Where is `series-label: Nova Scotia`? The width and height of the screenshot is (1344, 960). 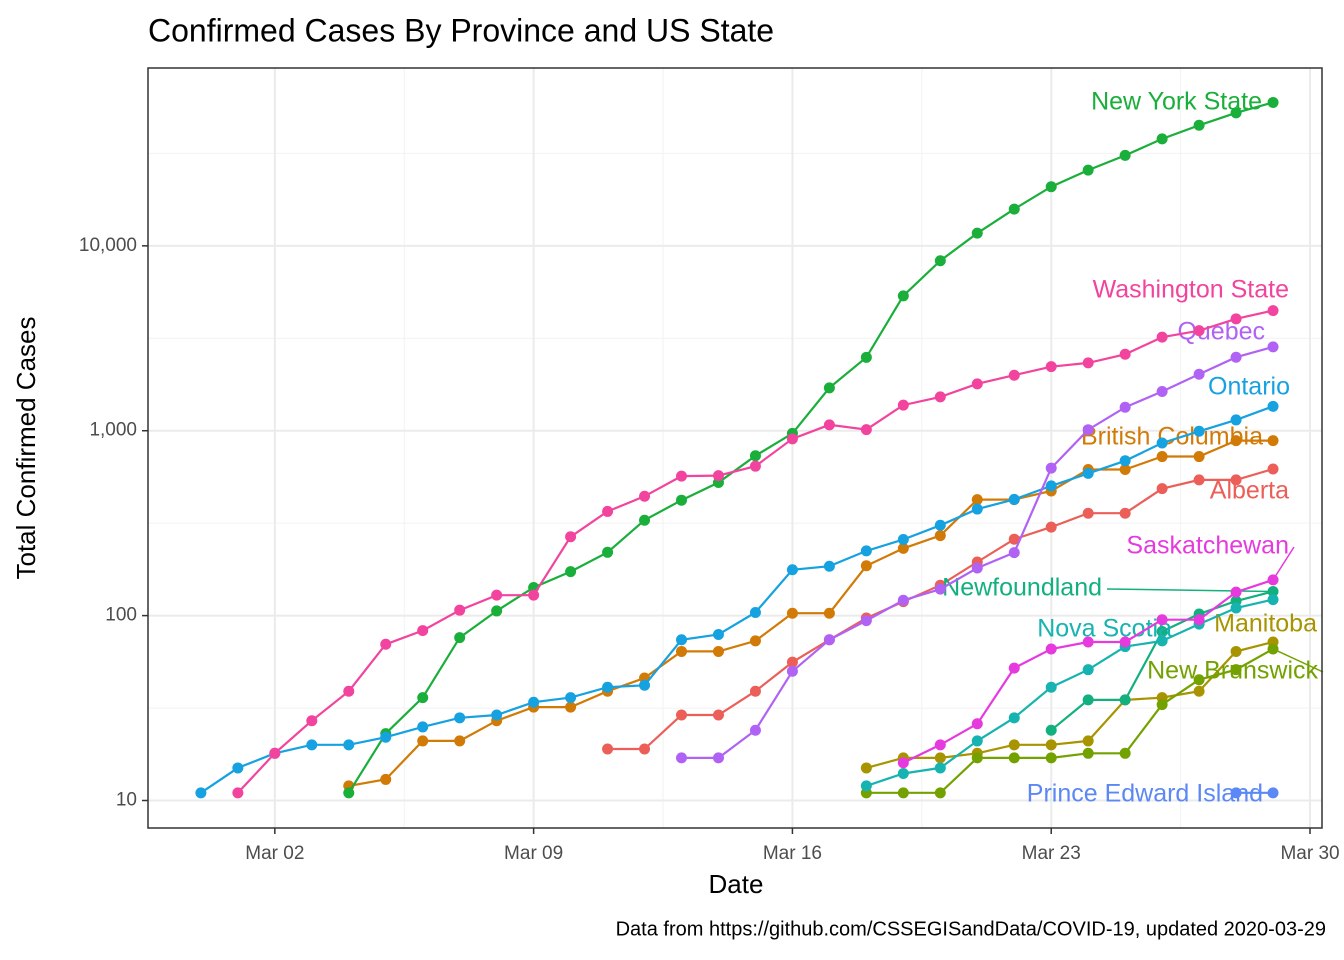 series-label: Nova Scotia is located at coordinates (1104, 629).